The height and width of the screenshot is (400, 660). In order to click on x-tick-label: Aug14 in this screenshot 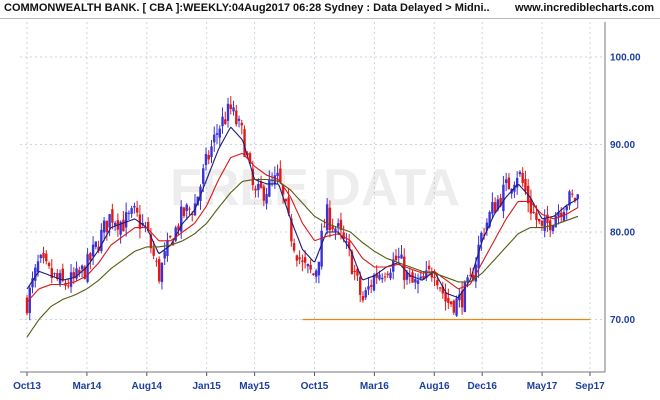, I will do `click(147, 386)`.